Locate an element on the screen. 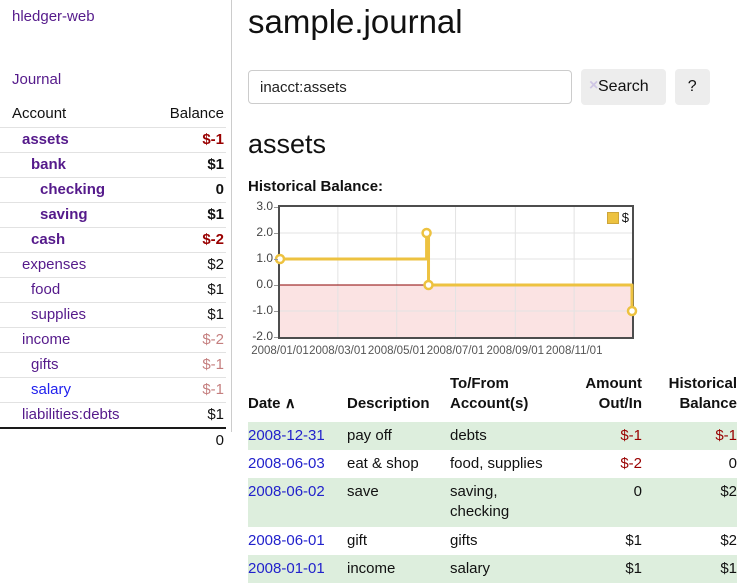  transaction-row: 2008-01-01 income salary $1 $1 is located at coordinates (492, 568).